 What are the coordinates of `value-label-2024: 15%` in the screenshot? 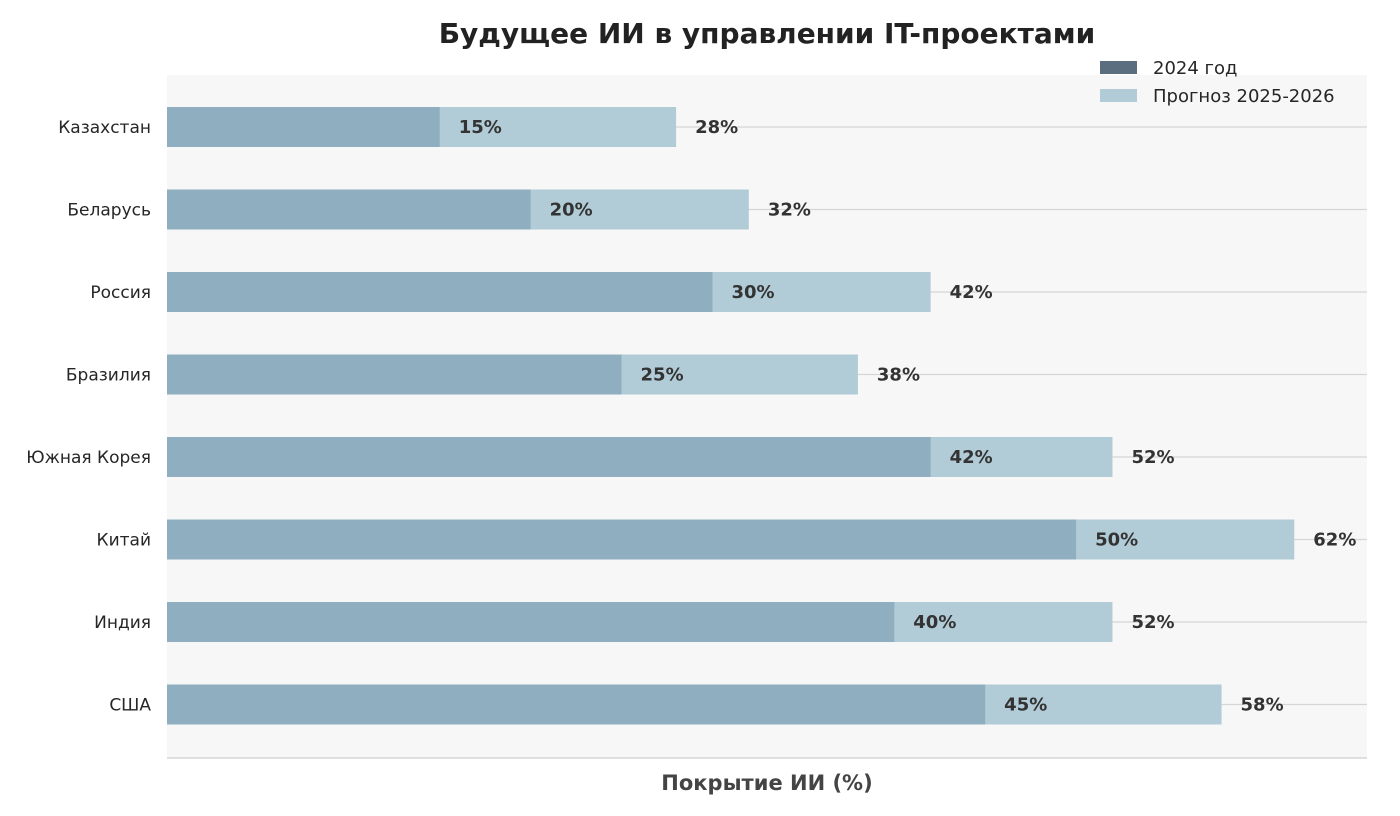 It's located at (480, 127).